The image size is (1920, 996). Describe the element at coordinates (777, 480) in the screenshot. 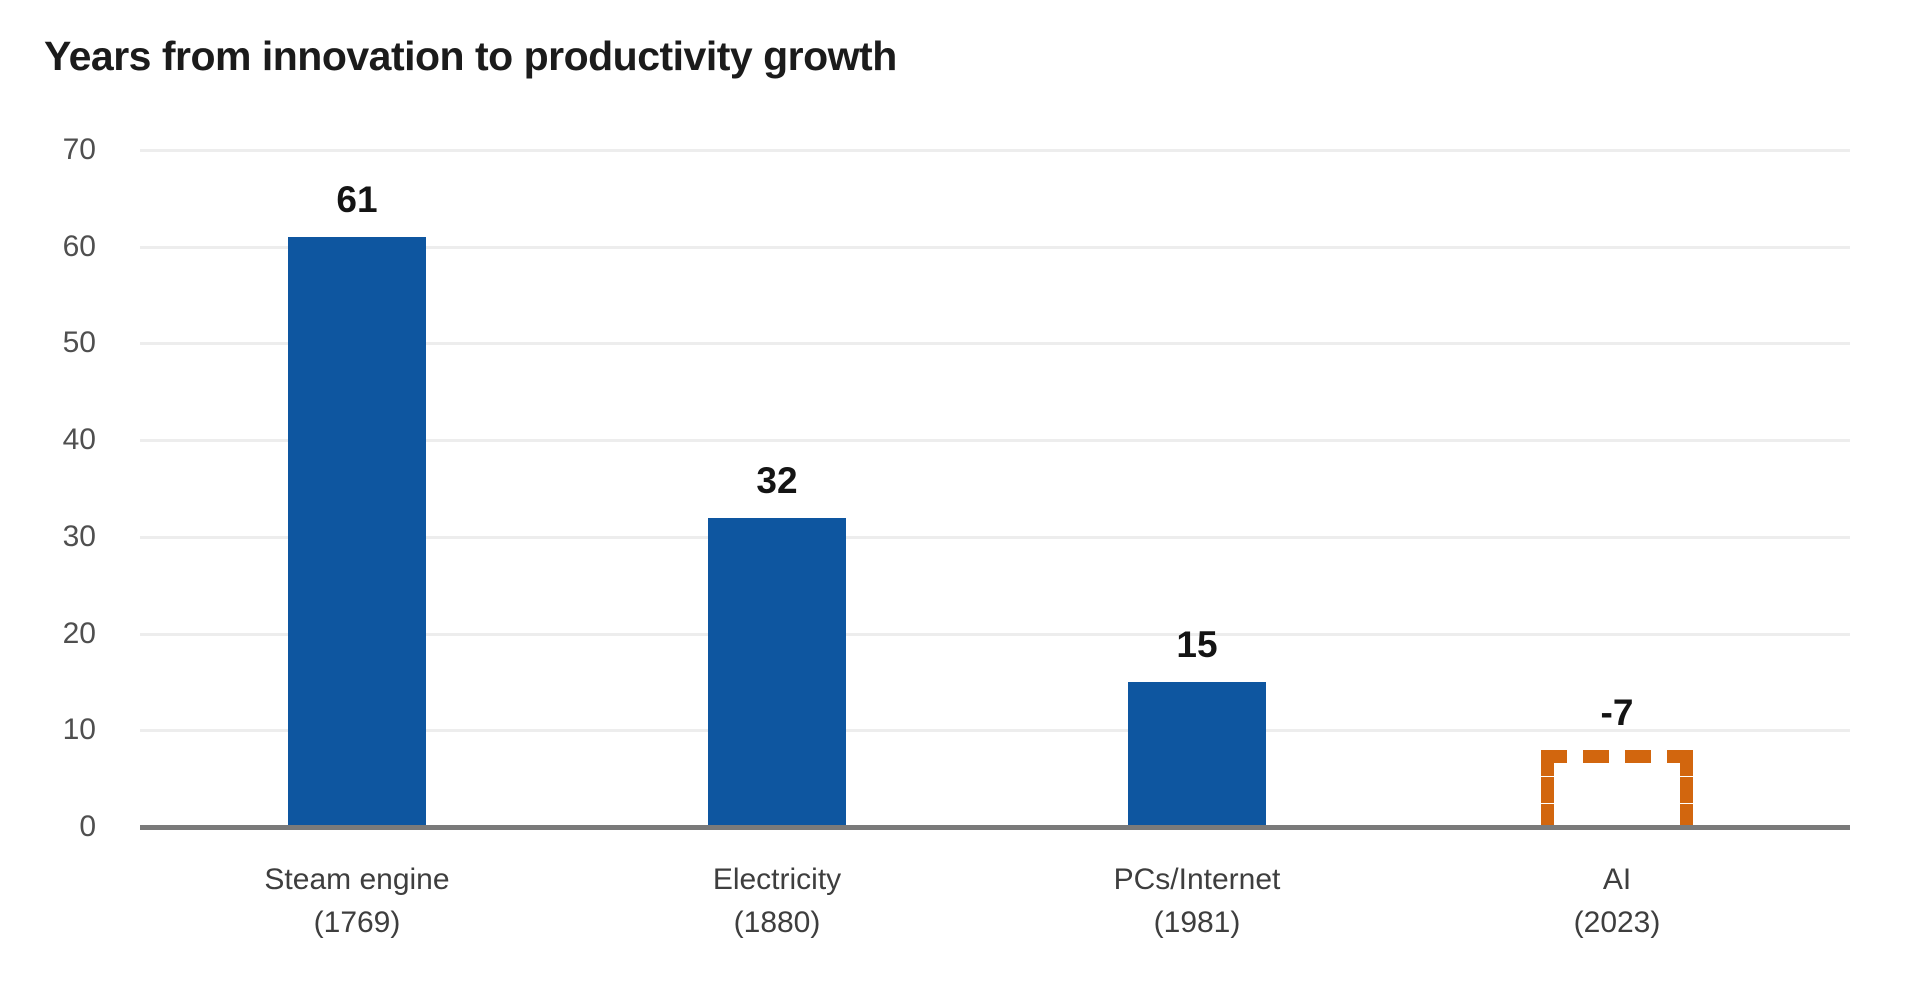

I see `value-label-32: 32` at that location.